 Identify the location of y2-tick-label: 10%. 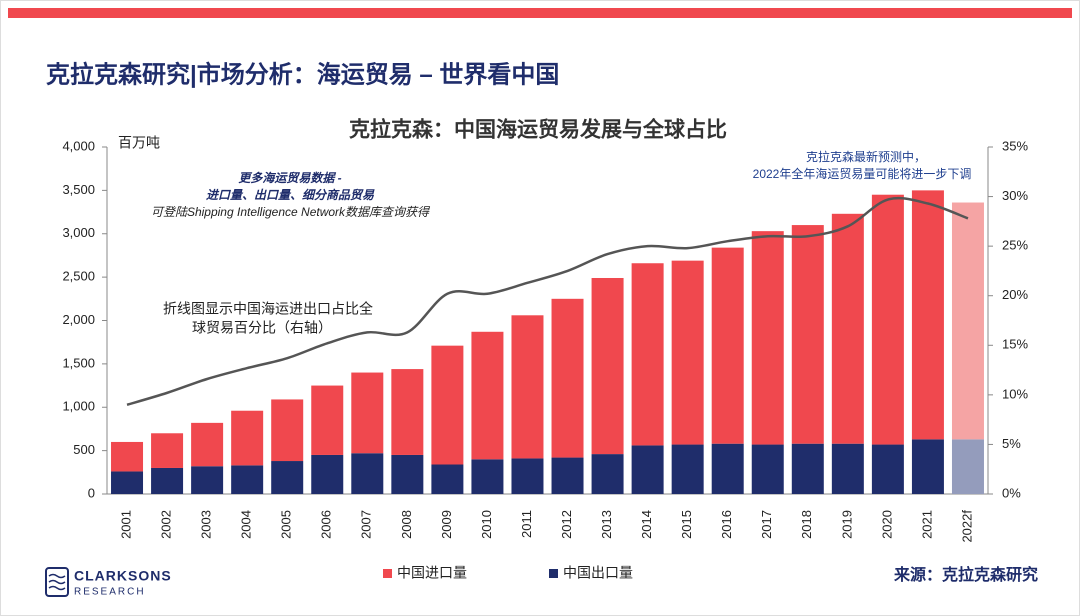
(1015, 393).